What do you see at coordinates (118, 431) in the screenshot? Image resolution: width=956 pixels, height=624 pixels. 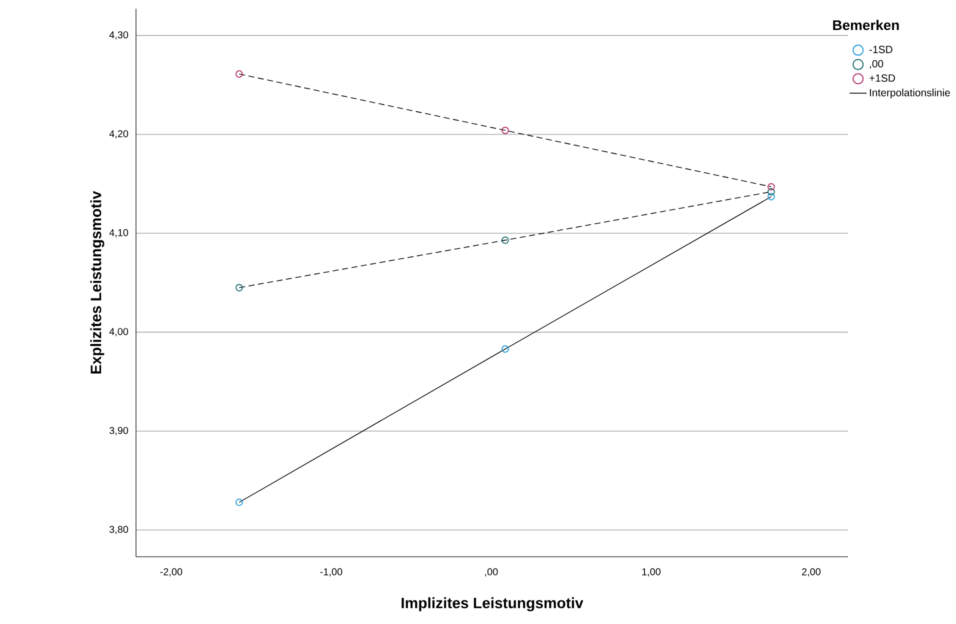 I see `y-tick-label: 3,90` at bounding box center [118, 431].